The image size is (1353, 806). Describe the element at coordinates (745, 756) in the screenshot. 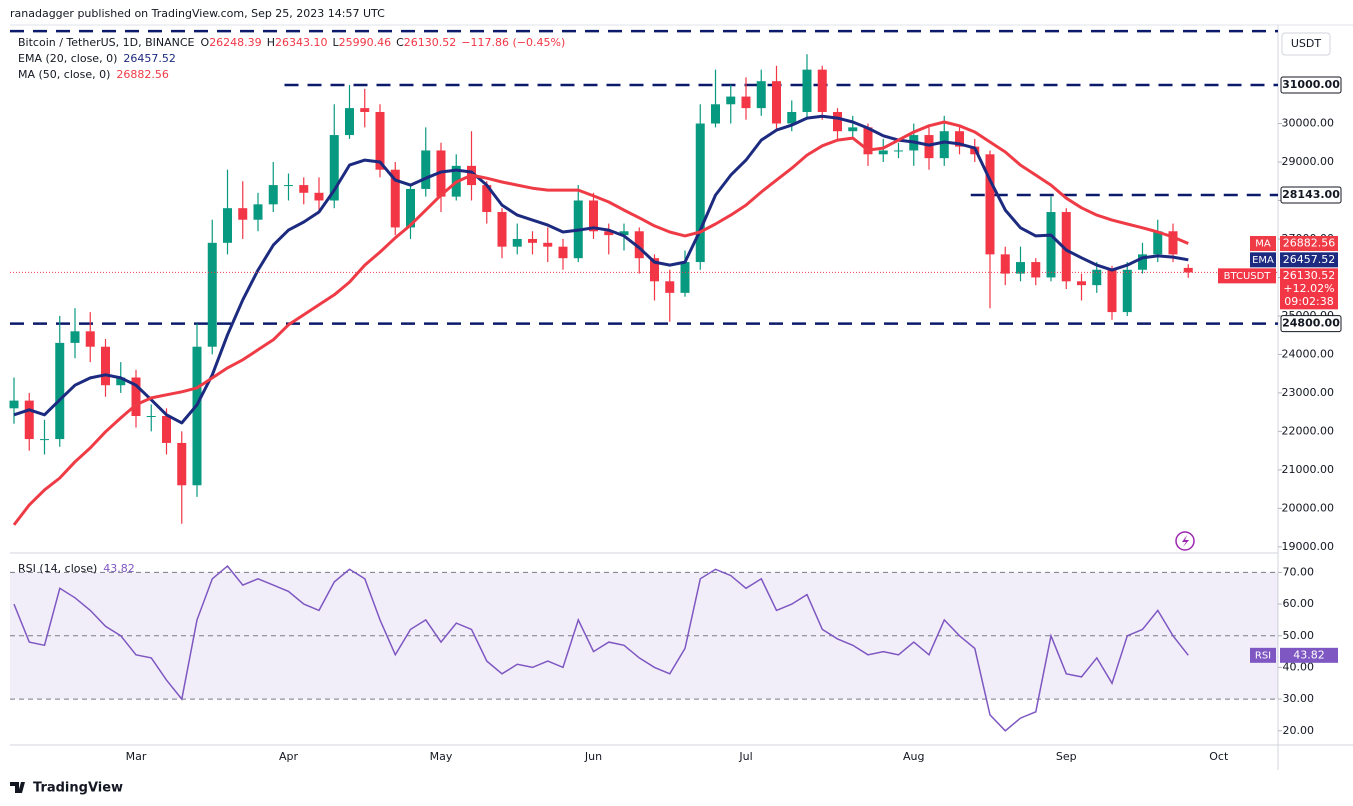

I see `x-tick-label: Jul` at that location.